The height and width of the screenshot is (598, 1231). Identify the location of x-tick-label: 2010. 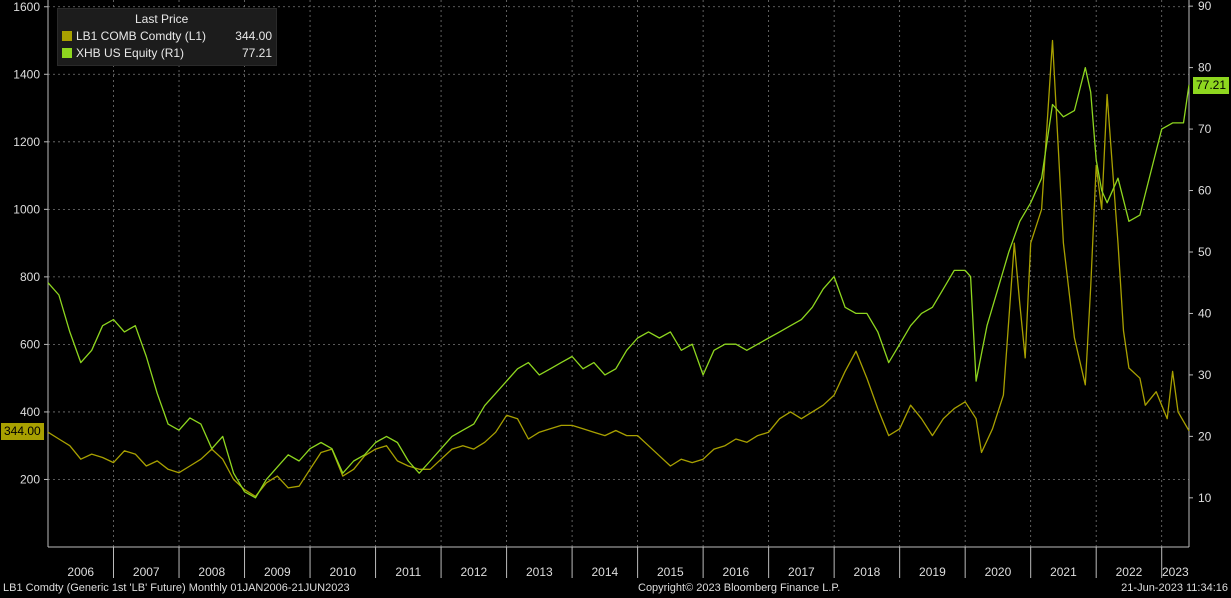
(342, 572).